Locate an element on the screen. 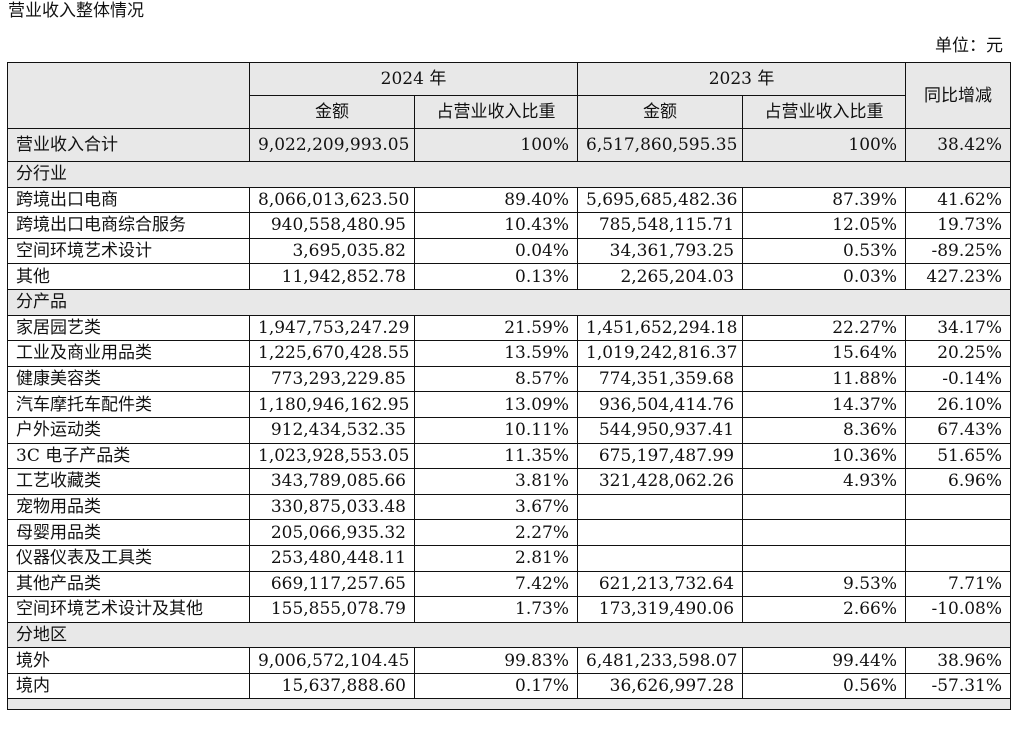 The image size is (1015, 731). row-label: 3C 电子产品类 is located at coordinates (128, 456).